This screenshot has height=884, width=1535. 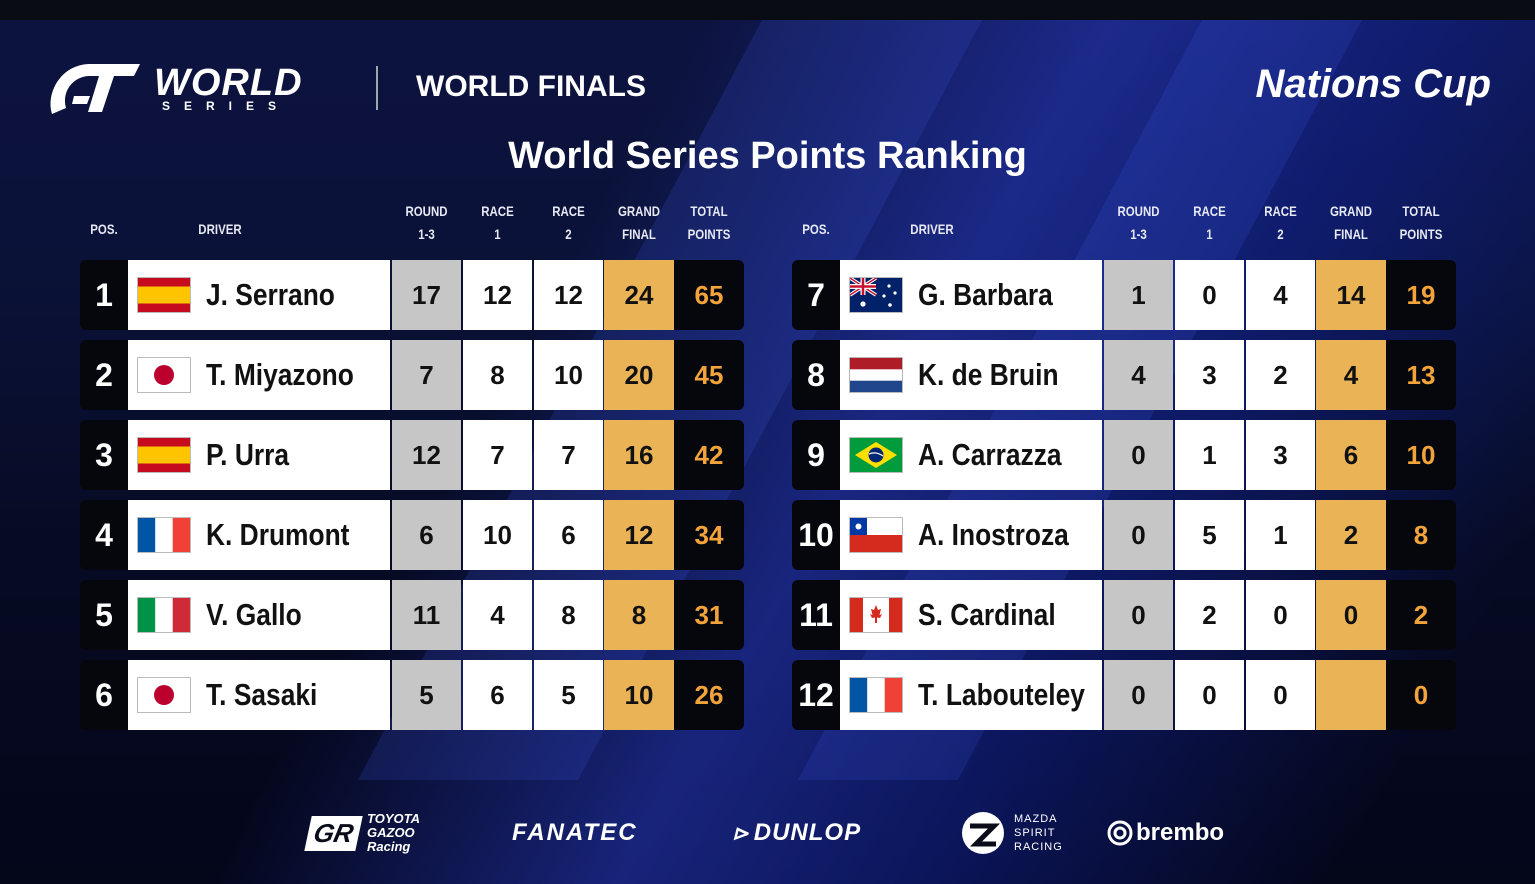 What do you see at coordinates (259, 695) in the screenshot?
I see `driver-cell: T. Sasaki` at bounding box center [259, 695].